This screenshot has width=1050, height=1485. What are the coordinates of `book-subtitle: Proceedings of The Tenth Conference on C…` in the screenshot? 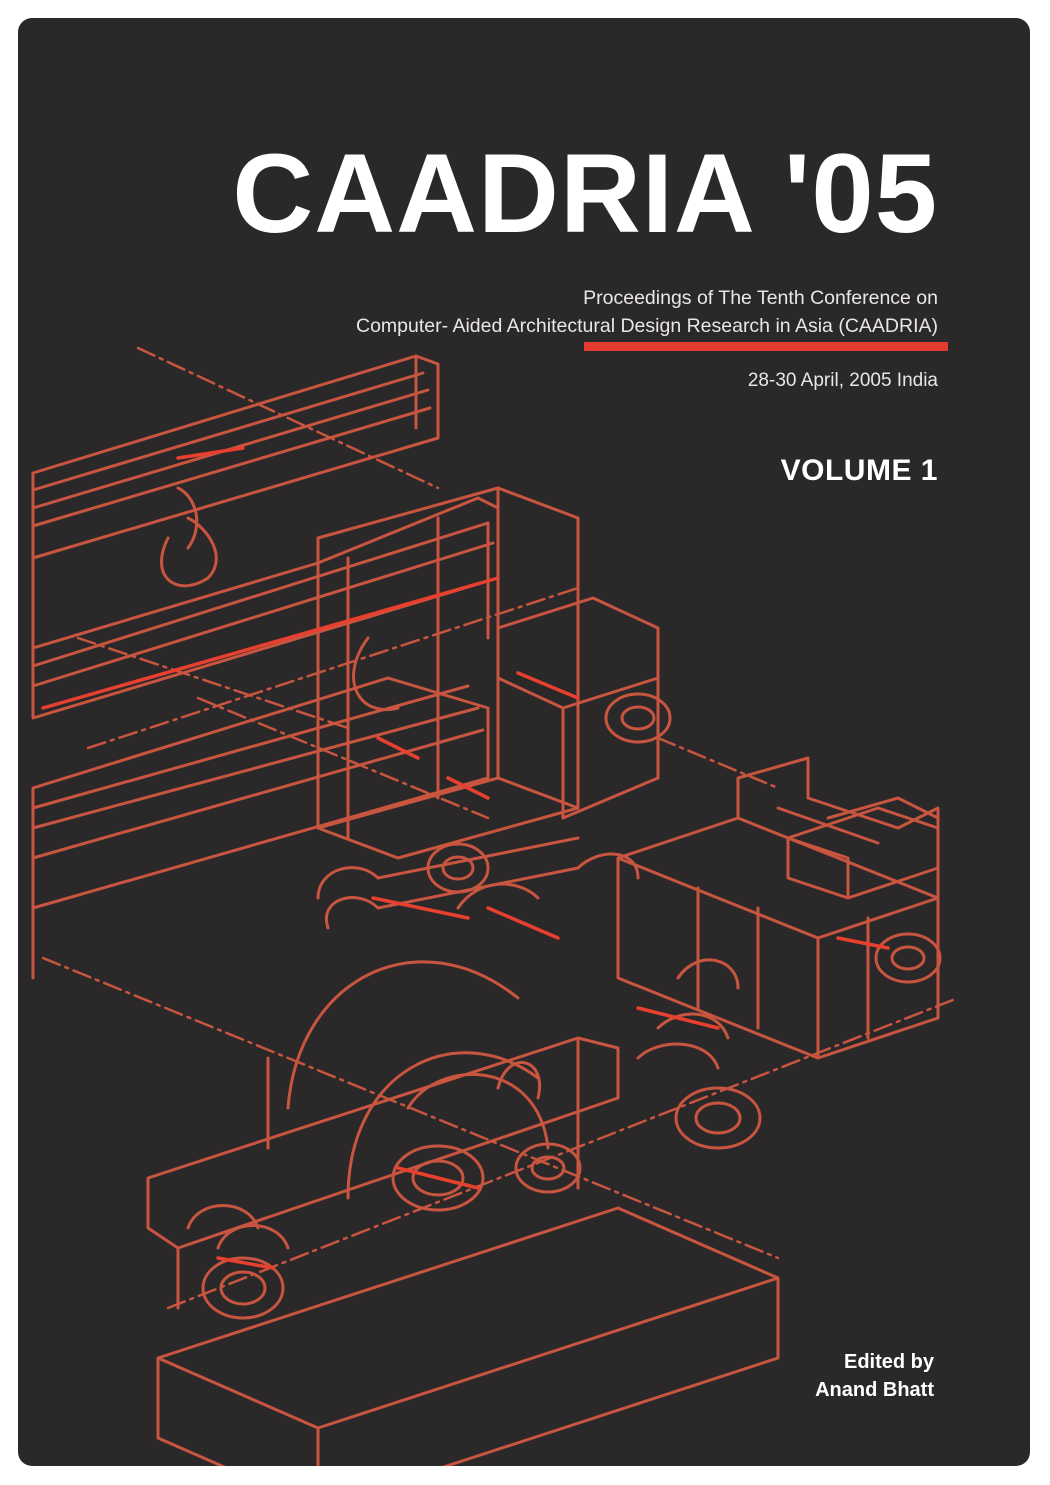 It's located at (647, 312).